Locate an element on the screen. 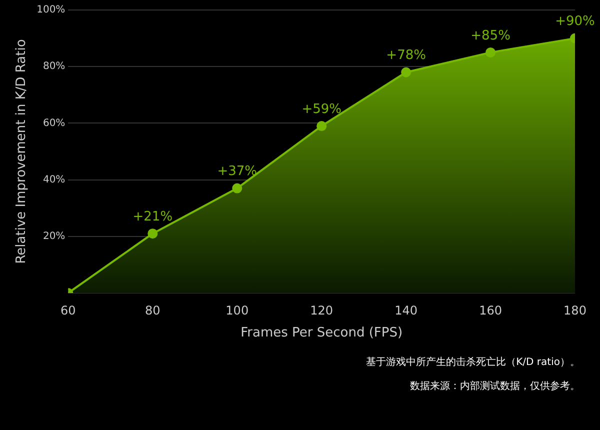 This screenshot has height=430, width=600. data-label: +90% is located at coordinates (575, 22).